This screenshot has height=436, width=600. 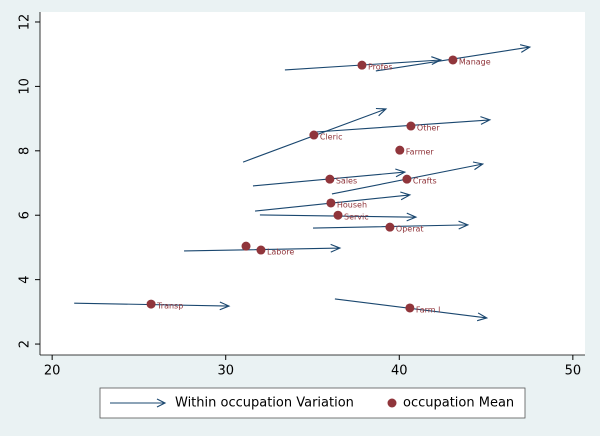 I want to click on legend-dot, so click(x=392, y=403).